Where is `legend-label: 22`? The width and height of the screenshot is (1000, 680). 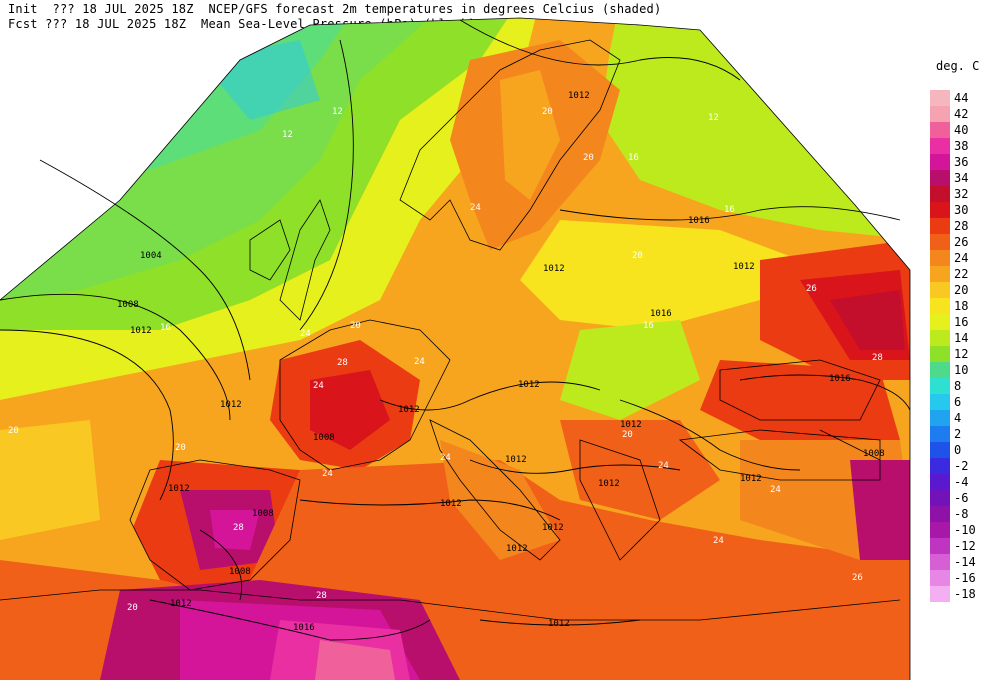 legend-label: 22 is located at coordinates (961, 274).